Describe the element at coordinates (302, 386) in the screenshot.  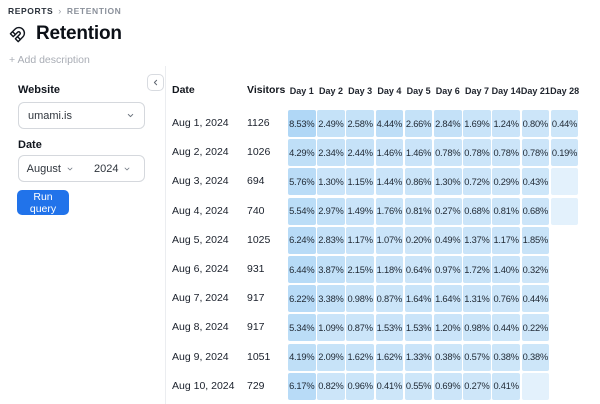
I see `retention-cell: 6.17%` at that location.